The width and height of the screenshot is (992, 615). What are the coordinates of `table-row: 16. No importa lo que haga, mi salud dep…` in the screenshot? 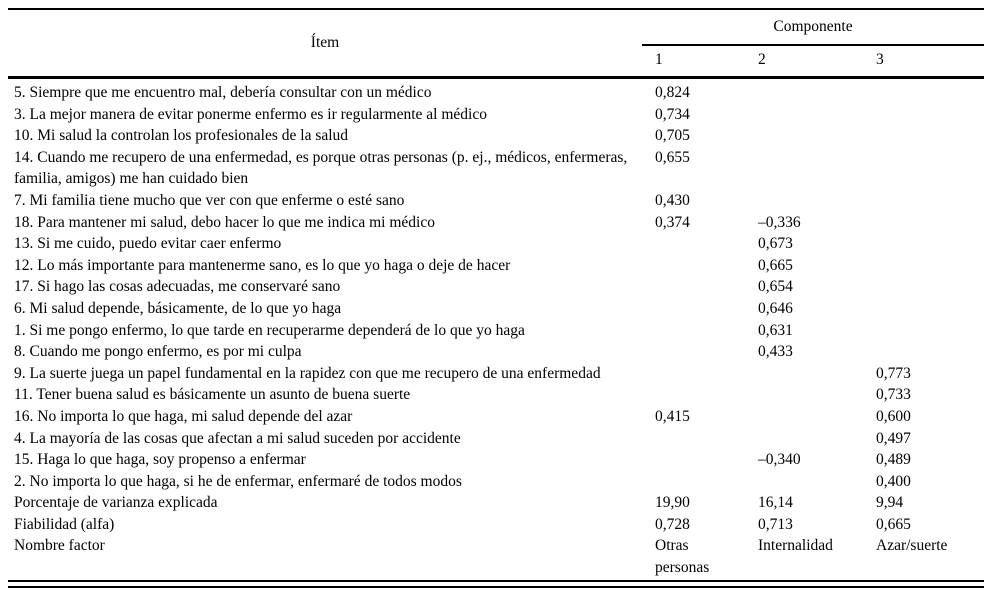 It's located at (496, 417).